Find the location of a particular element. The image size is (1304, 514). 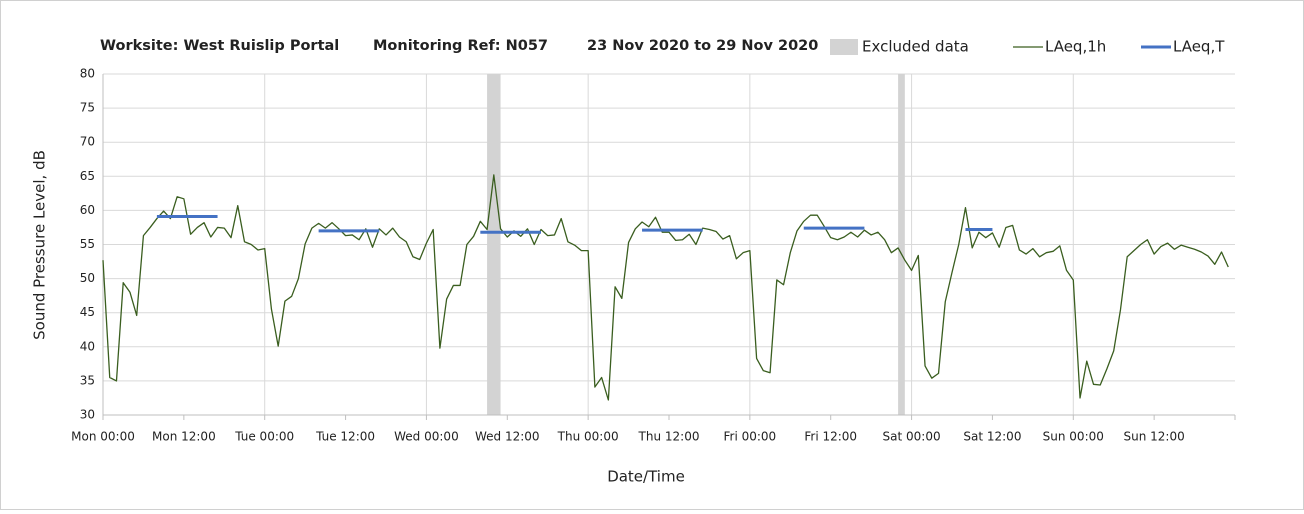

y-tick-label: 80 is located at coordinates (87, 74).